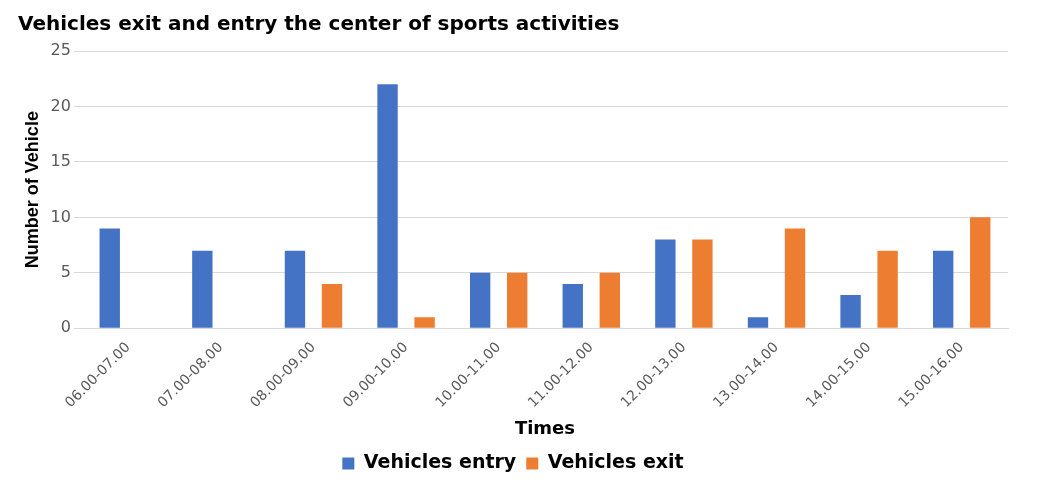 The image size is (1054, 497). I want to click on legend-label: Vehicles exit, so click(615, 461).